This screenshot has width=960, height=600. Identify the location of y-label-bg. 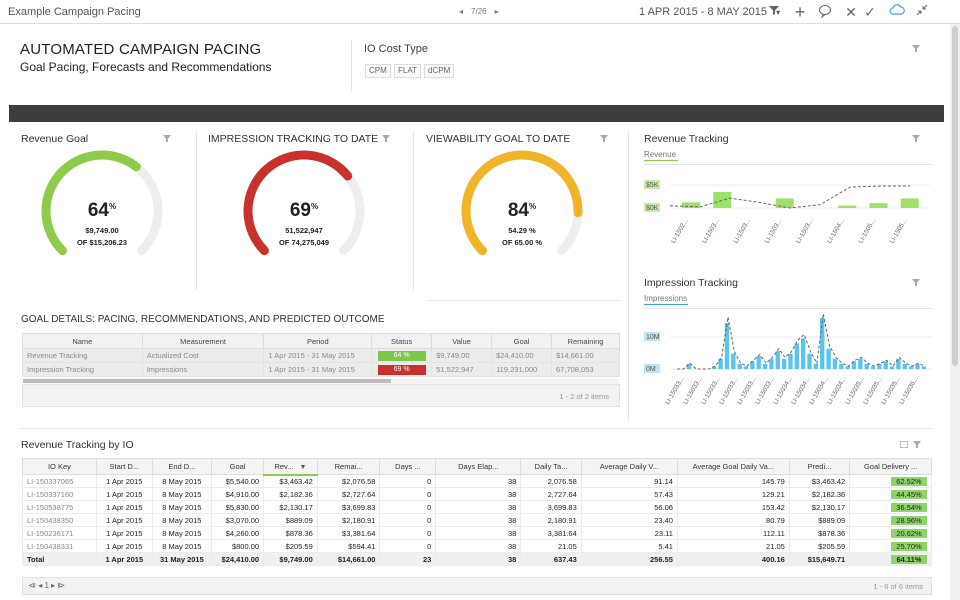
(652, 368).